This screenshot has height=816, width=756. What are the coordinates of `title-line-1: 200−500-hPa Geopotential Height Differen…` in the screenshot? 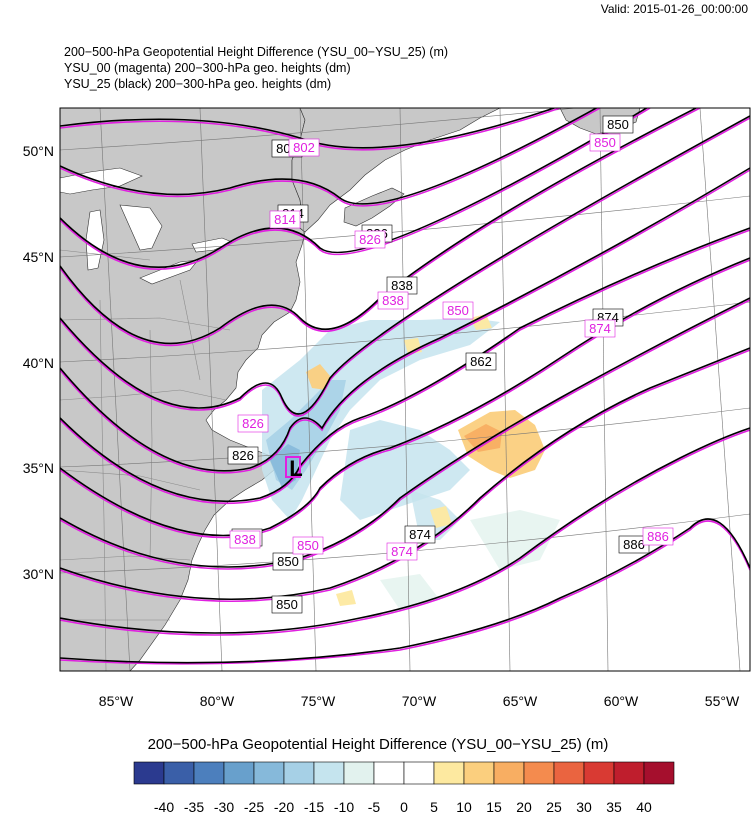 It's located at (256, 52).